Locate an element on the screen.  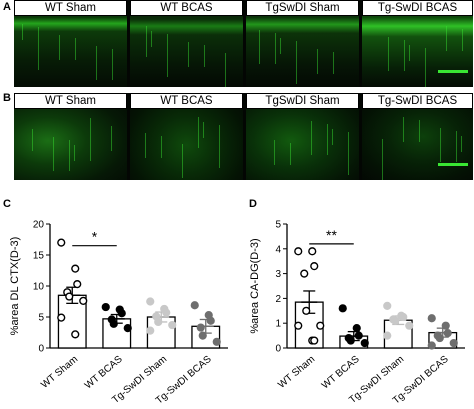
x-tick-label: WT BCAS is located at coordinates (104, 373).